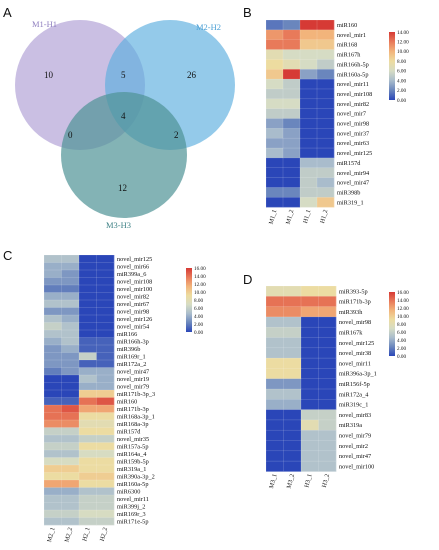  What do you see at coordinates (132, 446) in the screenshot?
I see `heatmap-c-row-label: miR157a-5p` at bounding box center [132, 446].